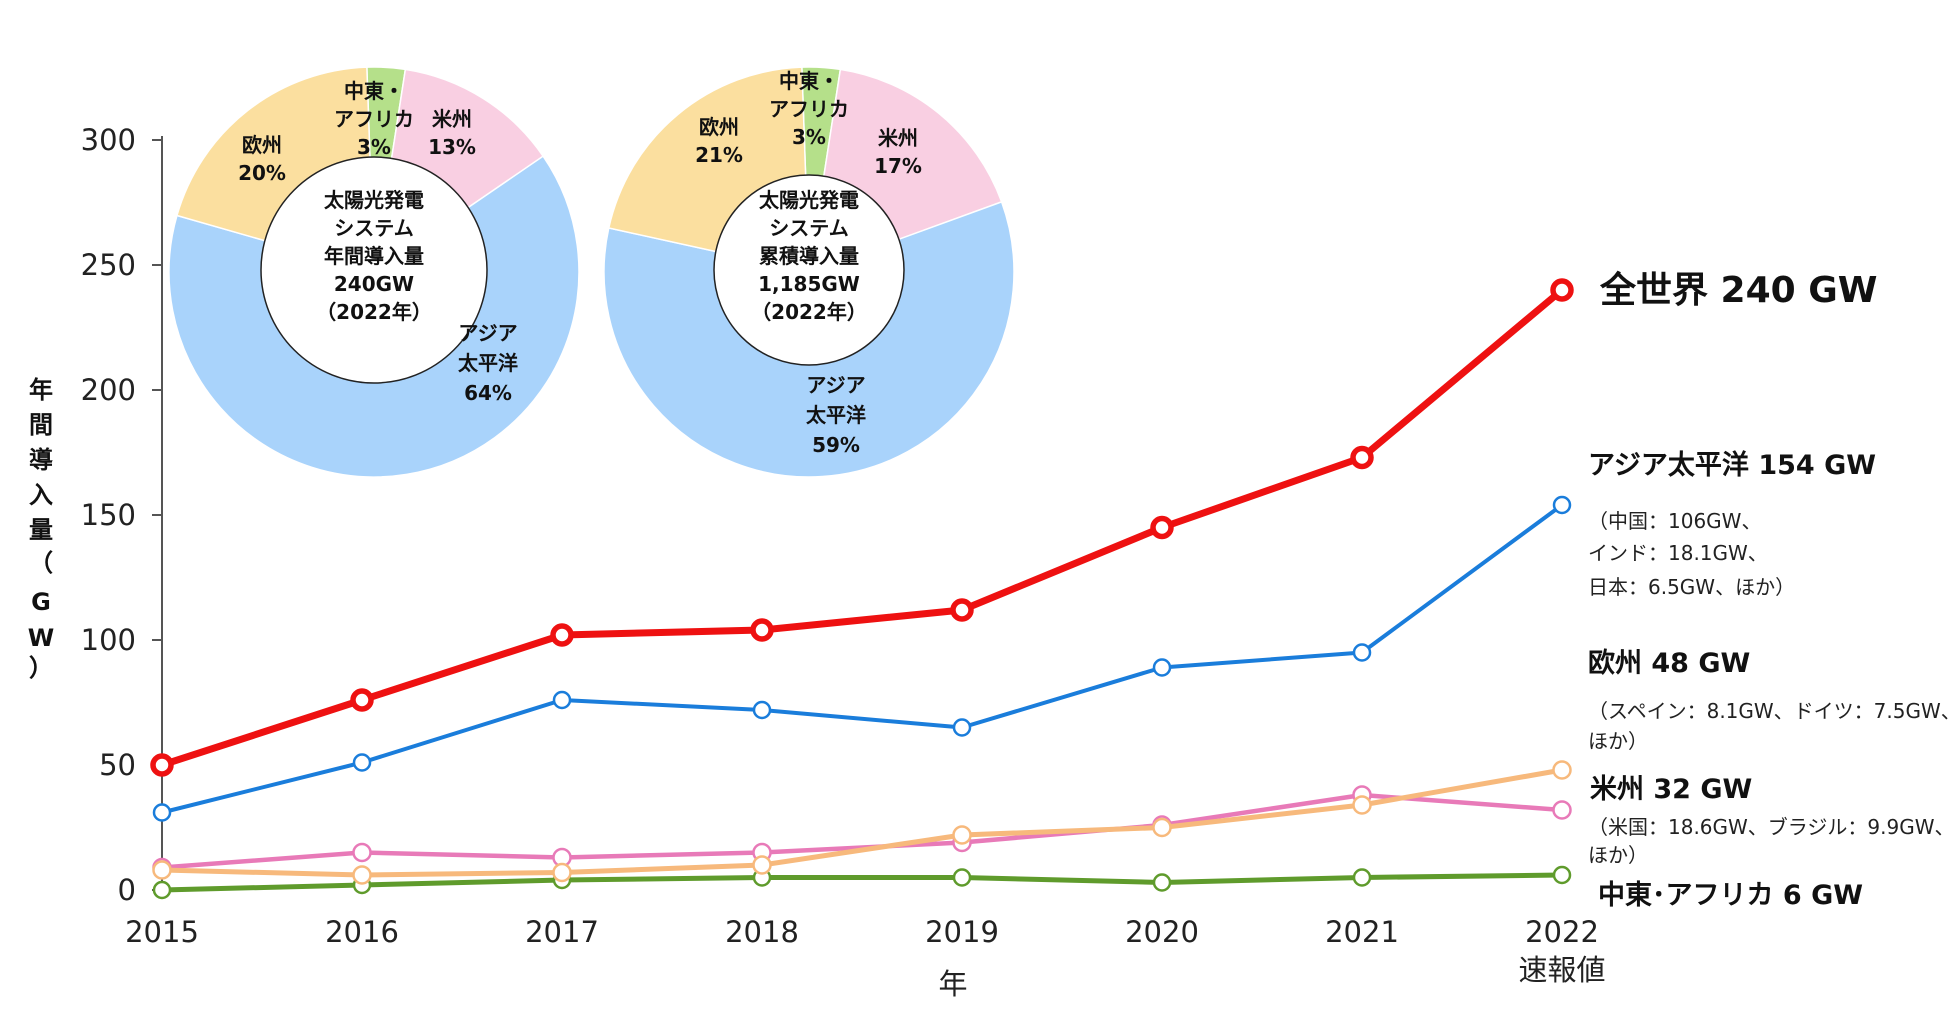 This screenshot has width=1950, height=1027. What do you see at coordinates (452, 119) in the screenshot?
I see `pie-slice-label: 米州` at bounding box center [452, 119].